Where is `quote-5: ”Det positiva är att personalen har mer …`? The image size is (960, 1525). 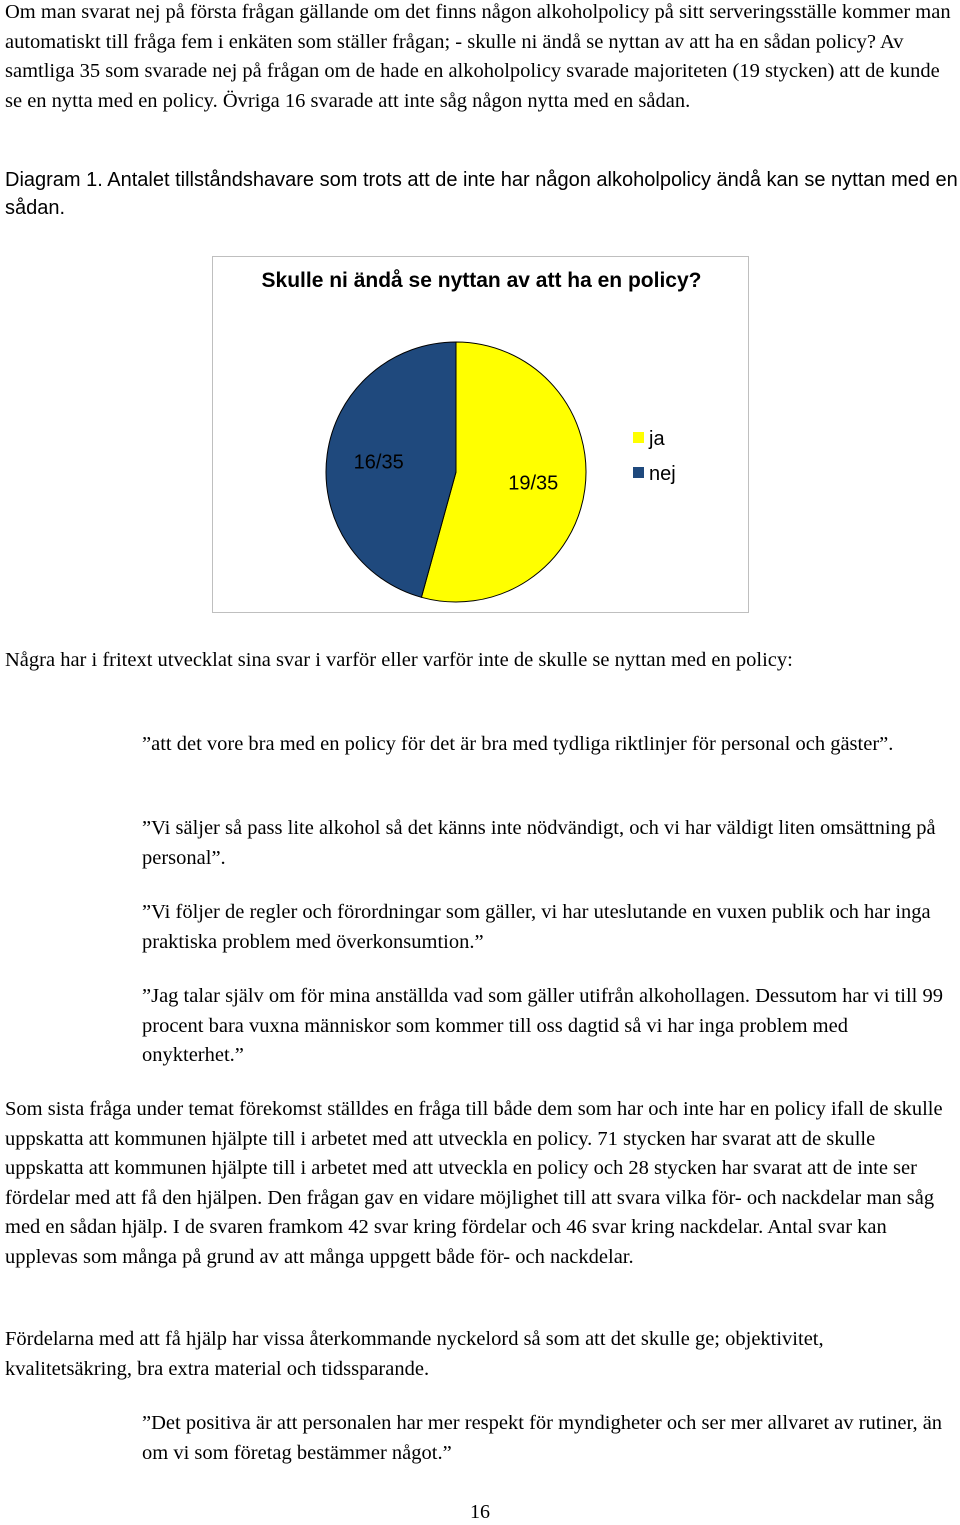 quote-5: ”Det positiva är att personalen har mer … is located at coordinates (542, 1438).